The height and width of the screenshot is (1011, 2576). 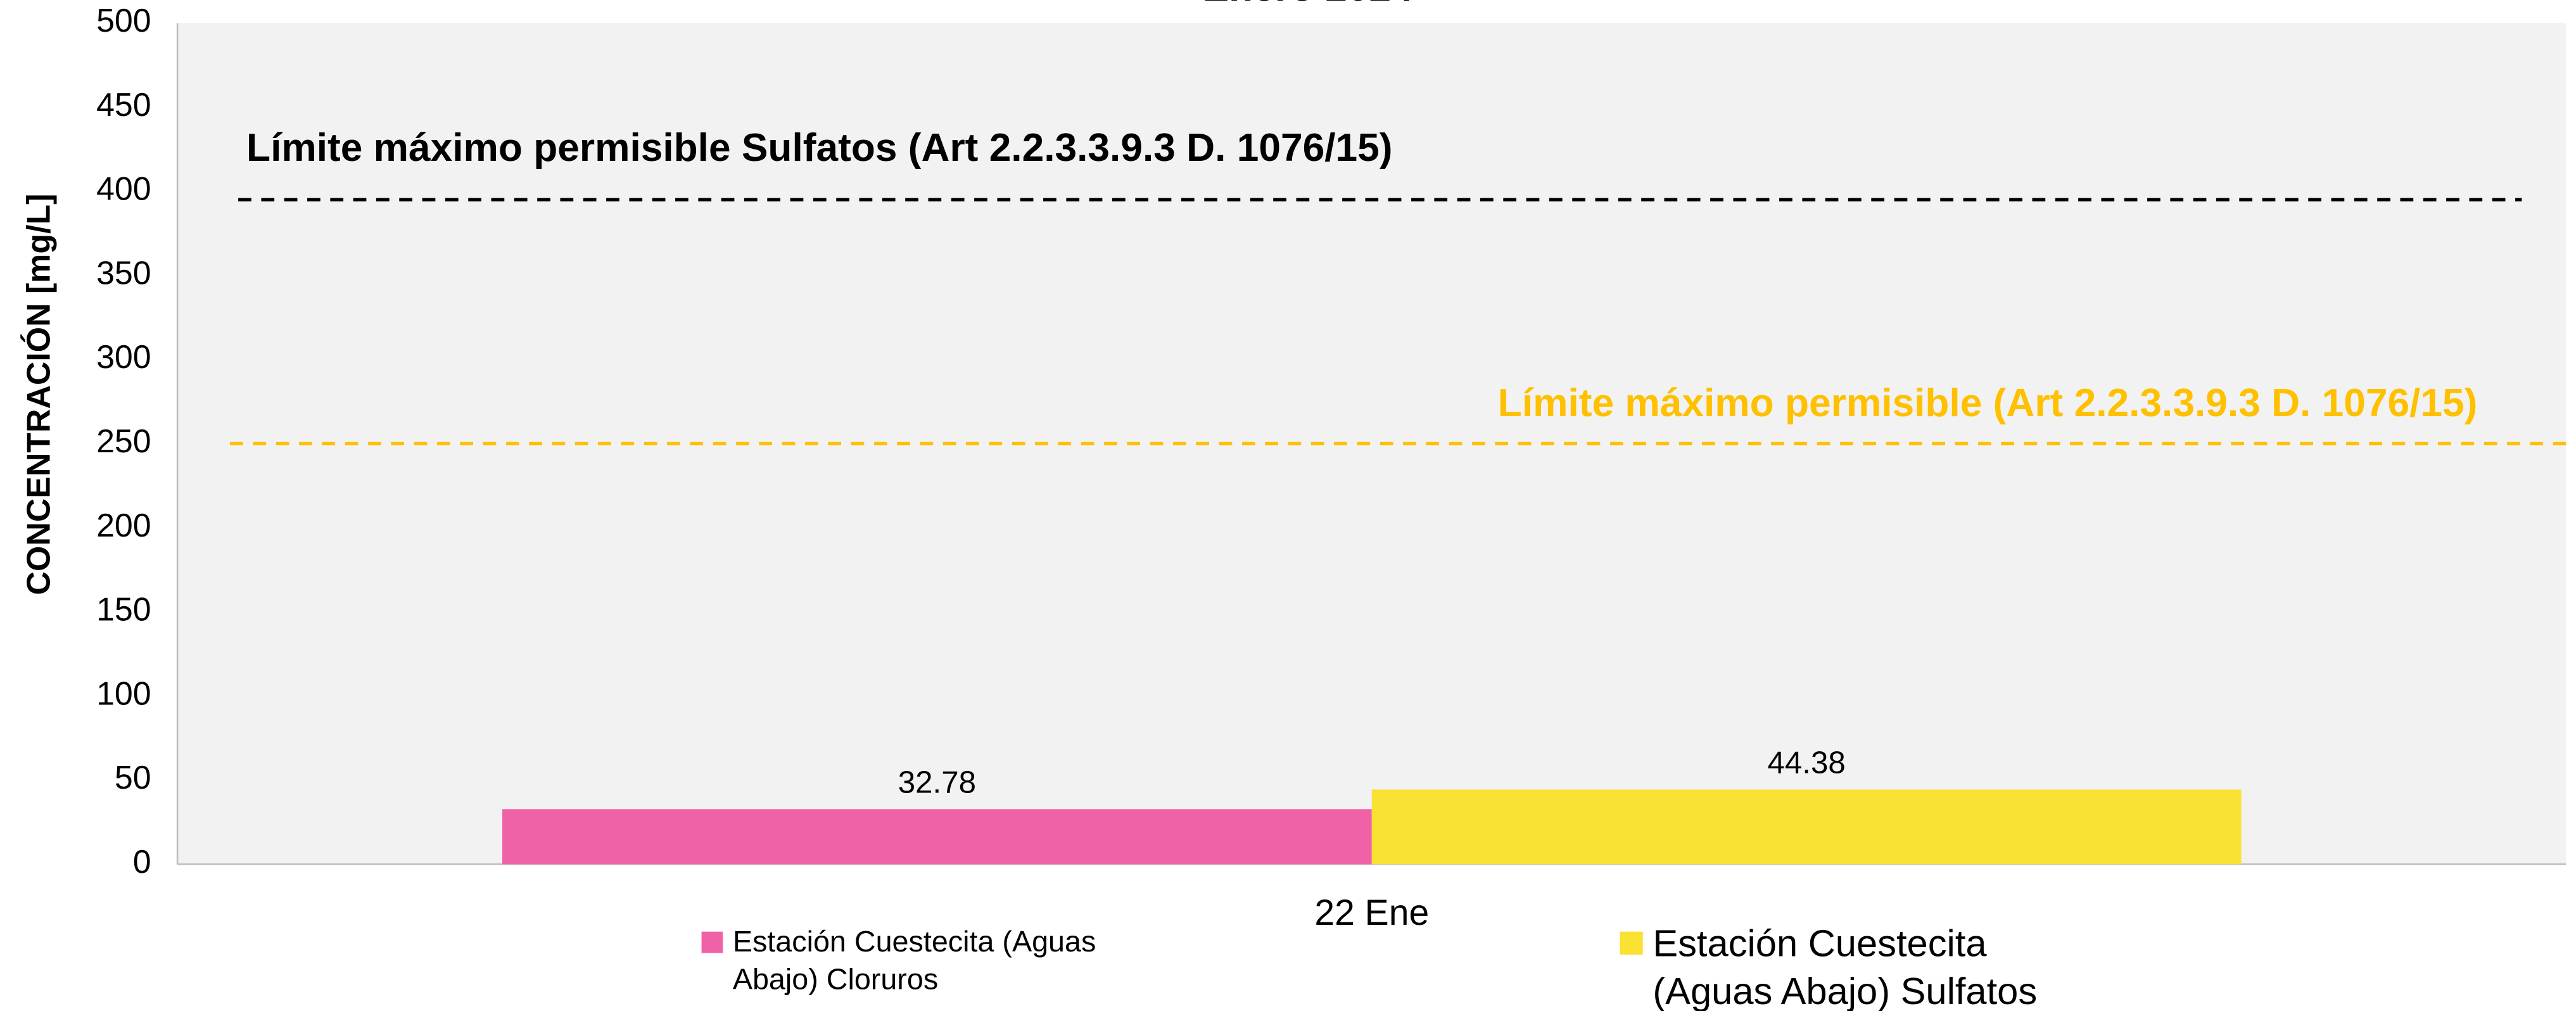 What do you see at coordinates (123, 357) in the screenshot?
I see `y-tick-label: 300` at bounding box center [123, 357].